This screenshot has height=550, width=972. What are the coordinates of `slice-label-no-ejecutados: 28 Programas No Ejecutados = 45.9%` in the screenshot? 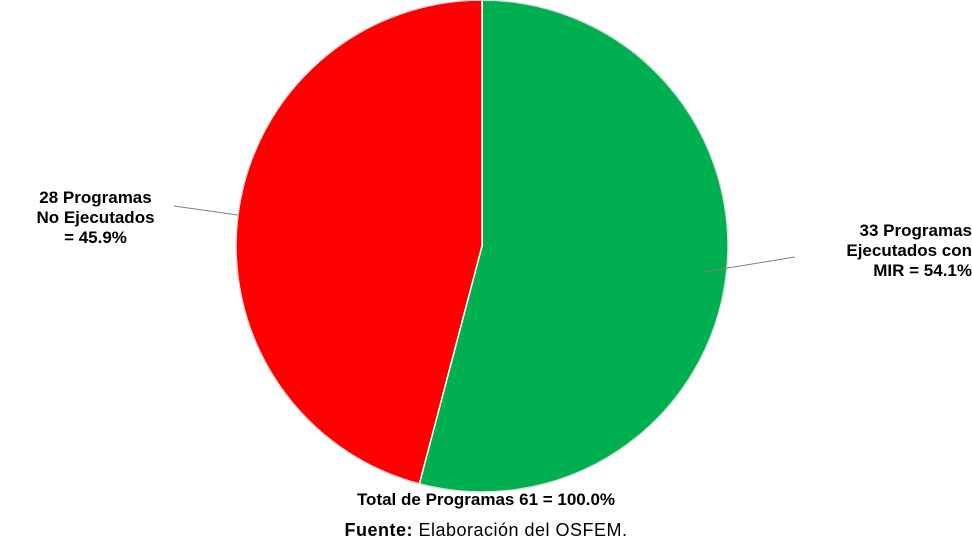 It's located at (95, 218).